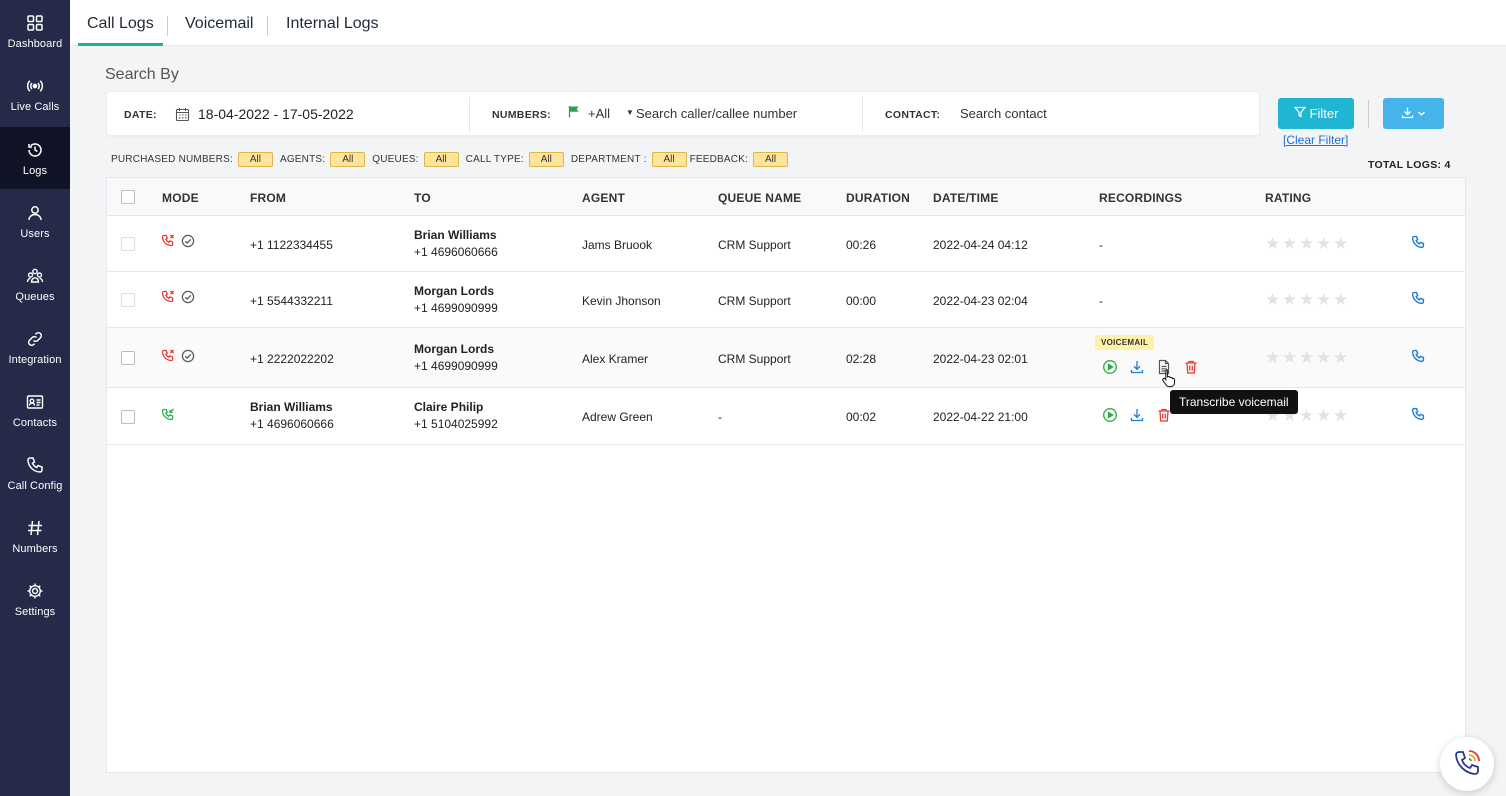  What do you see at coordinates (219, 23) in the screenshot?
I see `tab-voicemail: Voicemail` at bounding box center [219, 23].